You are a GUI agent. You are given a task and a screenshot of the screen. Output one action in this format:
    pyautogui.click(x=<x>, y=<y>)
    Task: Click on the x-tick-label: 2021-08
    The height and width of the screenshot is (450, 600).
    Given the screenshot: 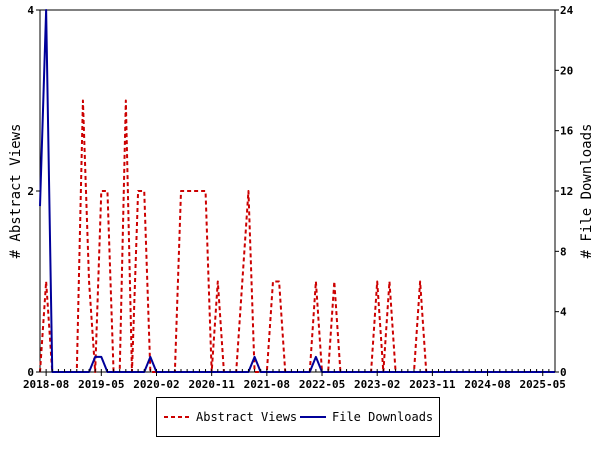 What is the action you would take?
    pyautogui.click(x=267, y=384)
    